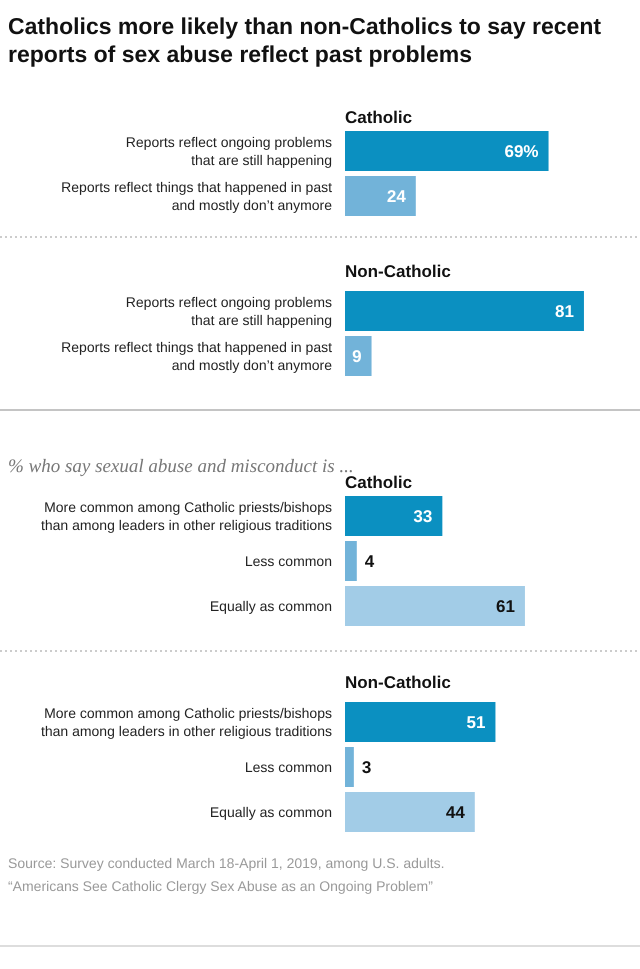 This screenshot has width=640, height=969. I want to click on data-label: 61, so click(505, 606).